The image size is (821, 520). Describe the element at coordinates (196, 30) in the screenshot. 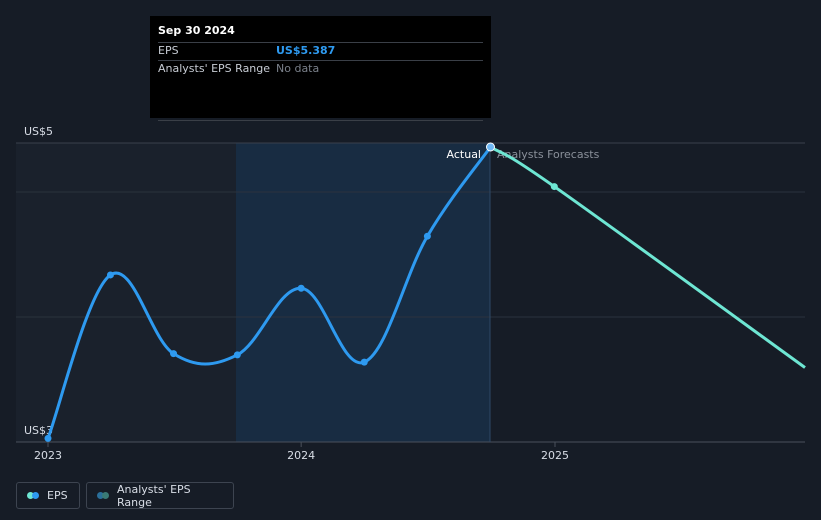

I see `tooltip-date: Sep 30 2024` at that location.